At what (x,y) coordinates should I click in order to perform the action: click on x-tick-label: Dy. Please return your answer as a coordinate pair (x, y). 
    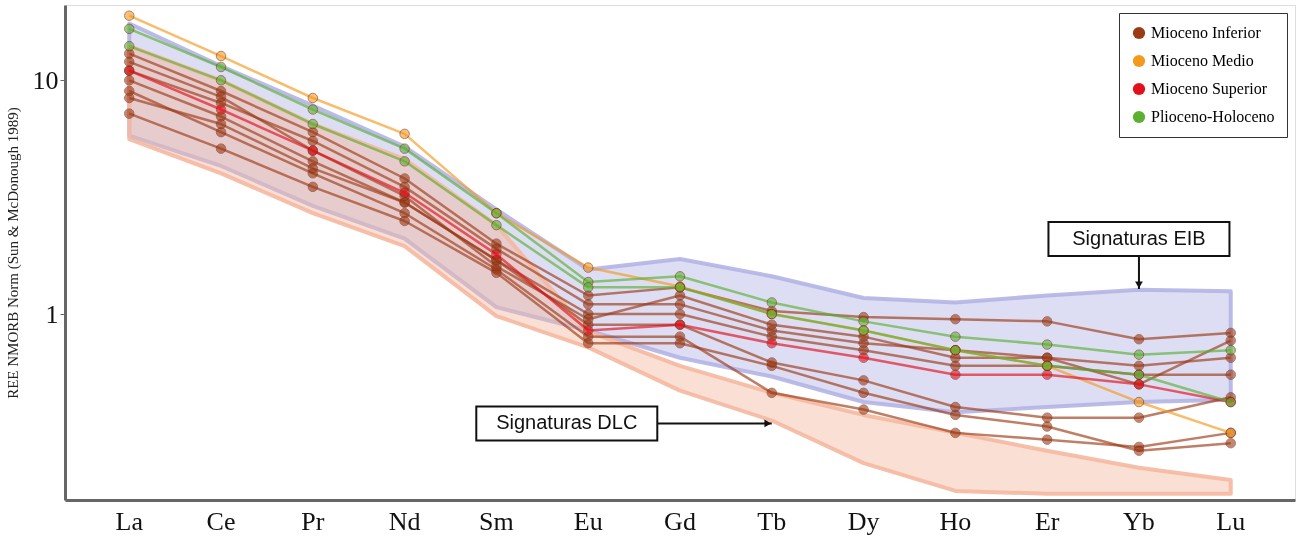
    Looking at the image, I should click on (863, 521).